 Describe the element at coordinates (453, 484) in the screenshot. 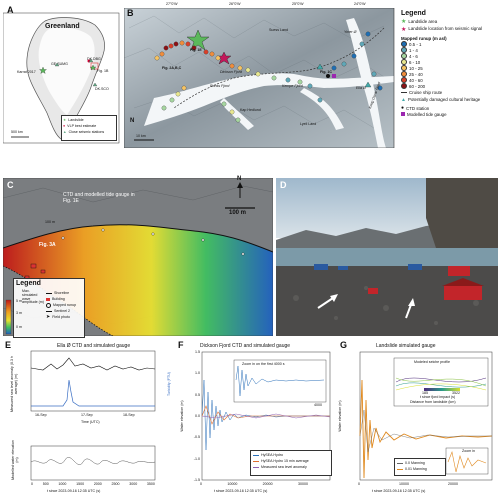

I see `tick-label: 20000` at that location.